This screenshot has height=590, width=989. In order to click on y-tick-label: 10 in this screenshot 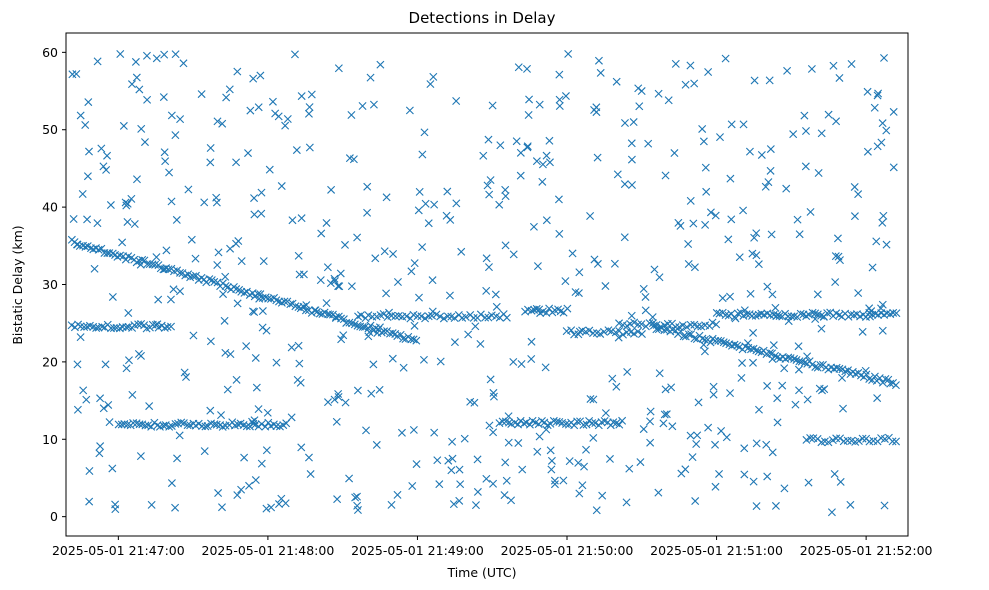, I will do `click(50, 439)`.